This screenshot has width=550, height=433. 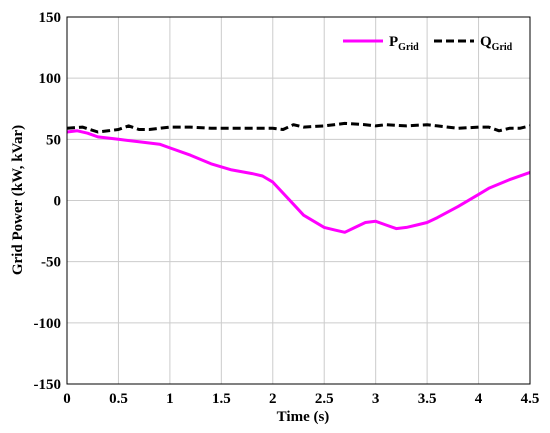 What do you see at coordinates (479, 399) in the screenshot?
I see `x-tick-label: 4` at bounding box center [479, 399].